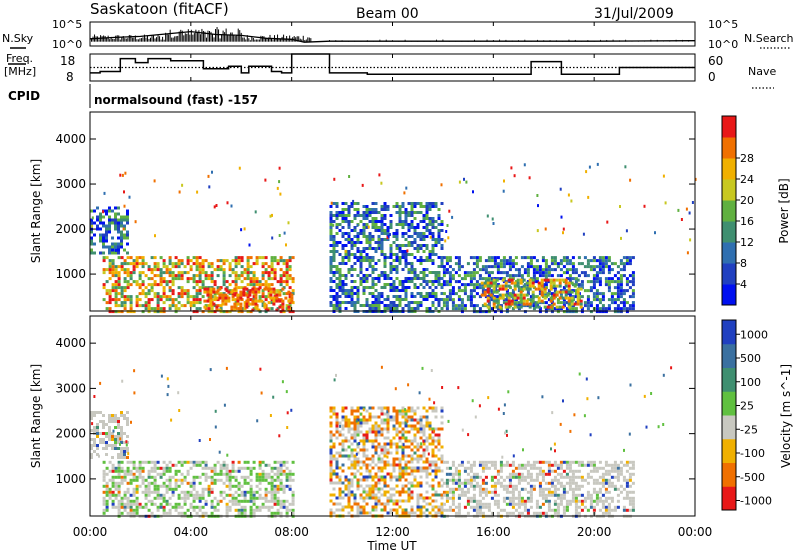 This screenshot has height=554, width=800. I want to click on colorbar-tick-label: 4, so click(743, 284).